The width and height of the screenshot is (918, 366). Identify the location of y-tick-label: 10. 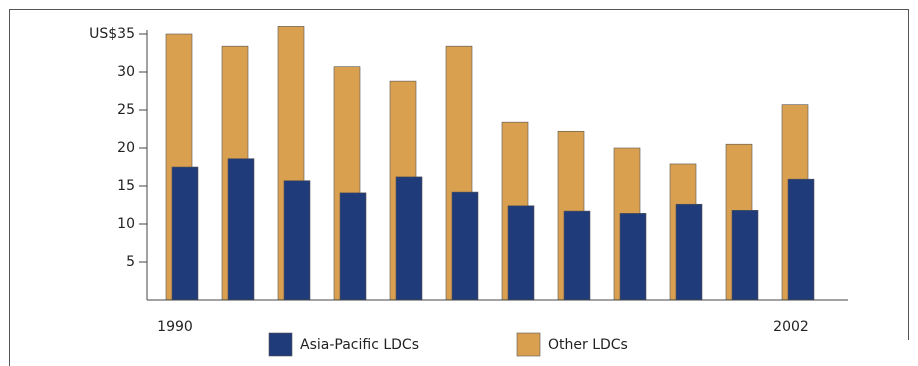
(126, 224).